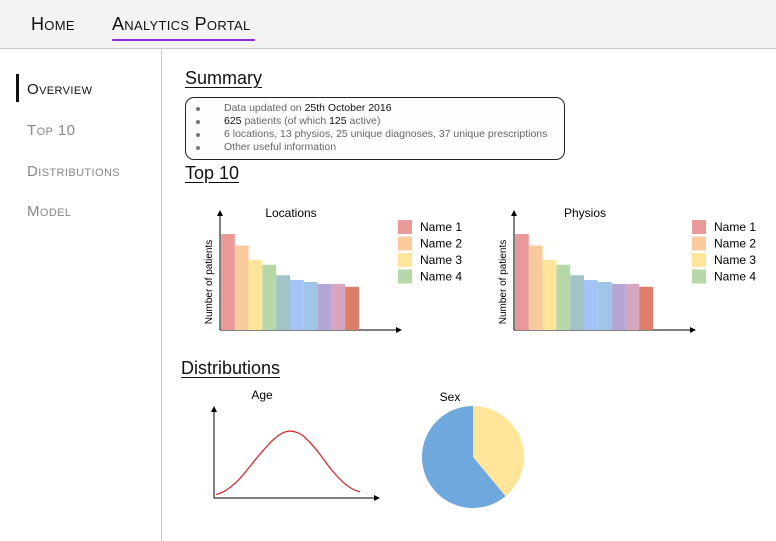  I want to click on sidebar-active-marker, so click(17, 88).